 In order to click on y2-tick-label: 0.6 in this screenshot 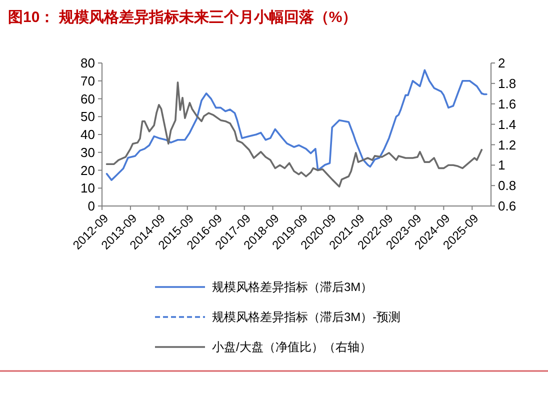, I will do `click(507, 206)`.